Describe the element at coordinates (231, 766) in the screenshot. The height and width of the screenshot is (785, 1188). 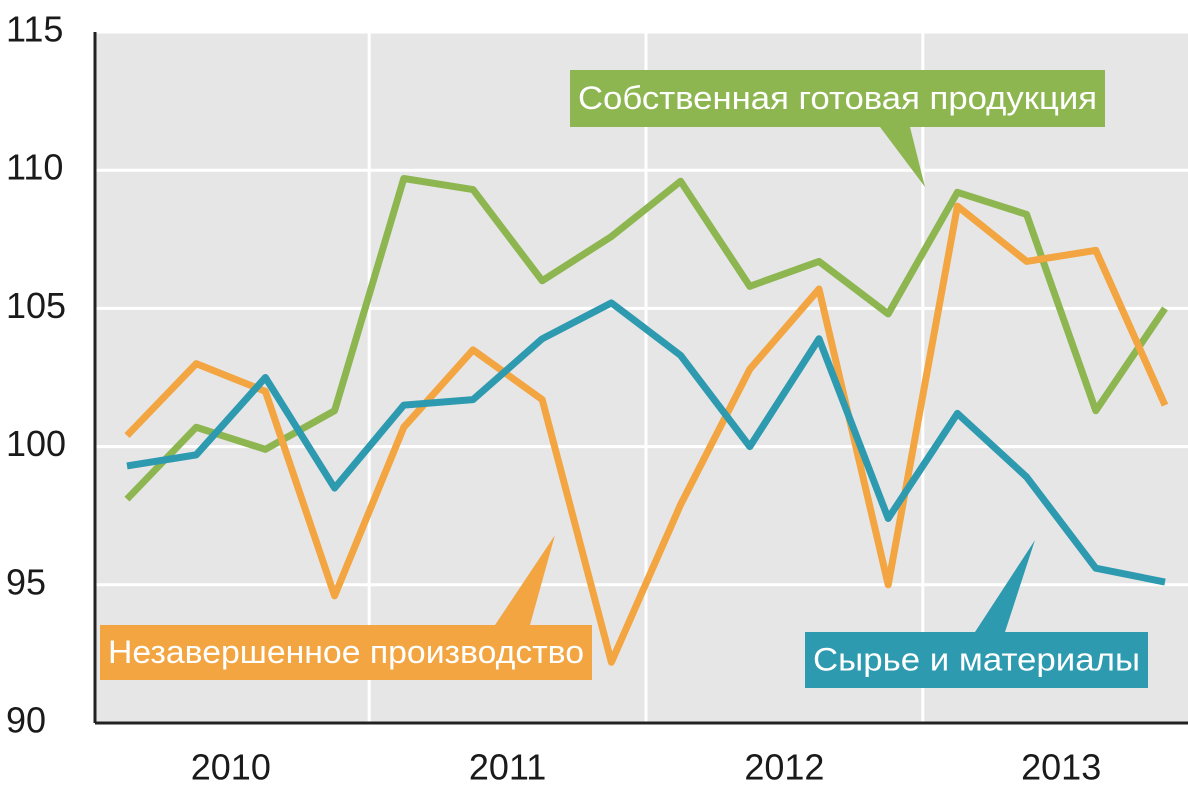
I see `x-tick-label: 2010` at that location.